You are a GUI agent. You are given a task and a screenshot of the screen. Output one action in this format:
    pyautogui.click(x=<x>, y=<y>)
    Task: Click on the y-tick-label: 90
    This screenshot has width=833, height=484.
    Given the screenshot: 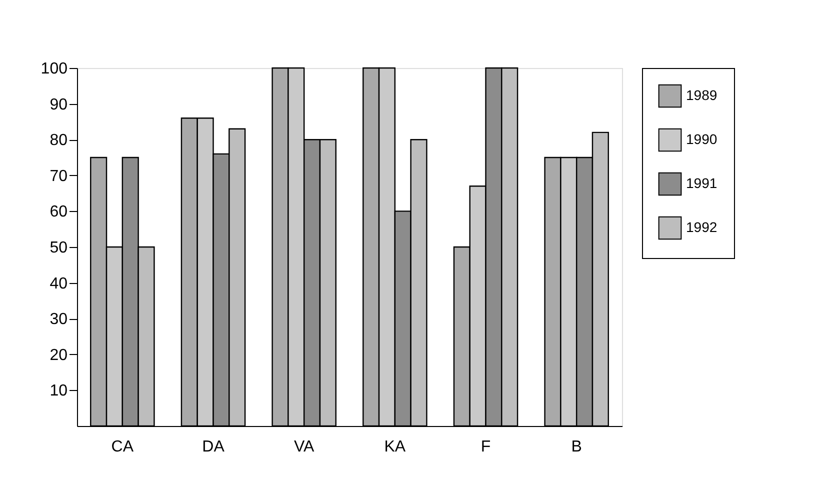 What is the action you would take?
    pyautogui.click(x=59, y=105)
    